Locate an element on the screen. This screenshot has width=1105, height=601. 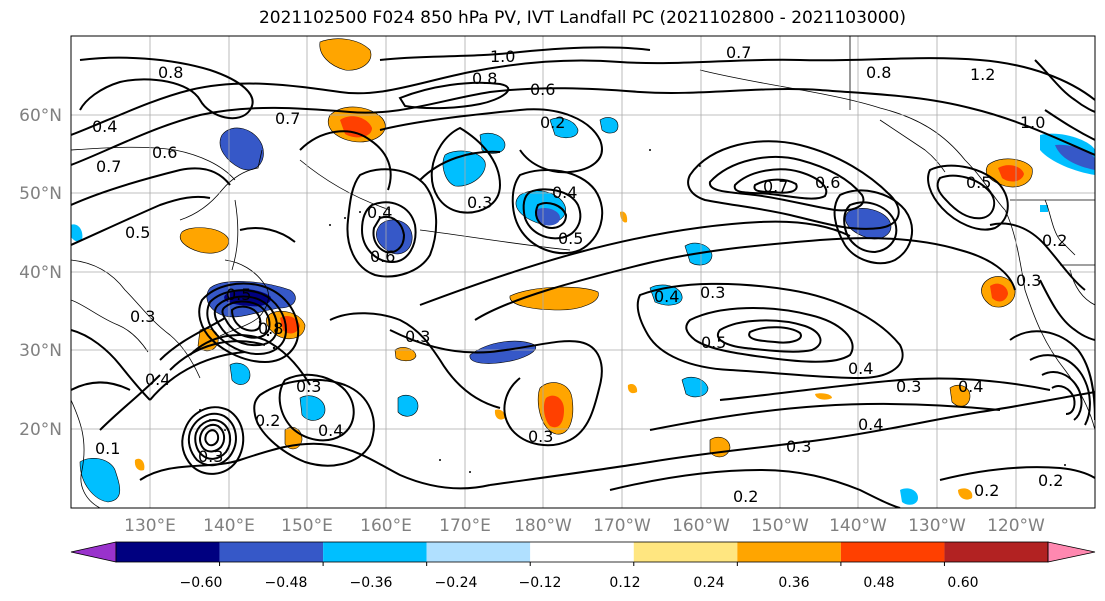
colorbar-extend-high is located at coordinates (1071, 552).